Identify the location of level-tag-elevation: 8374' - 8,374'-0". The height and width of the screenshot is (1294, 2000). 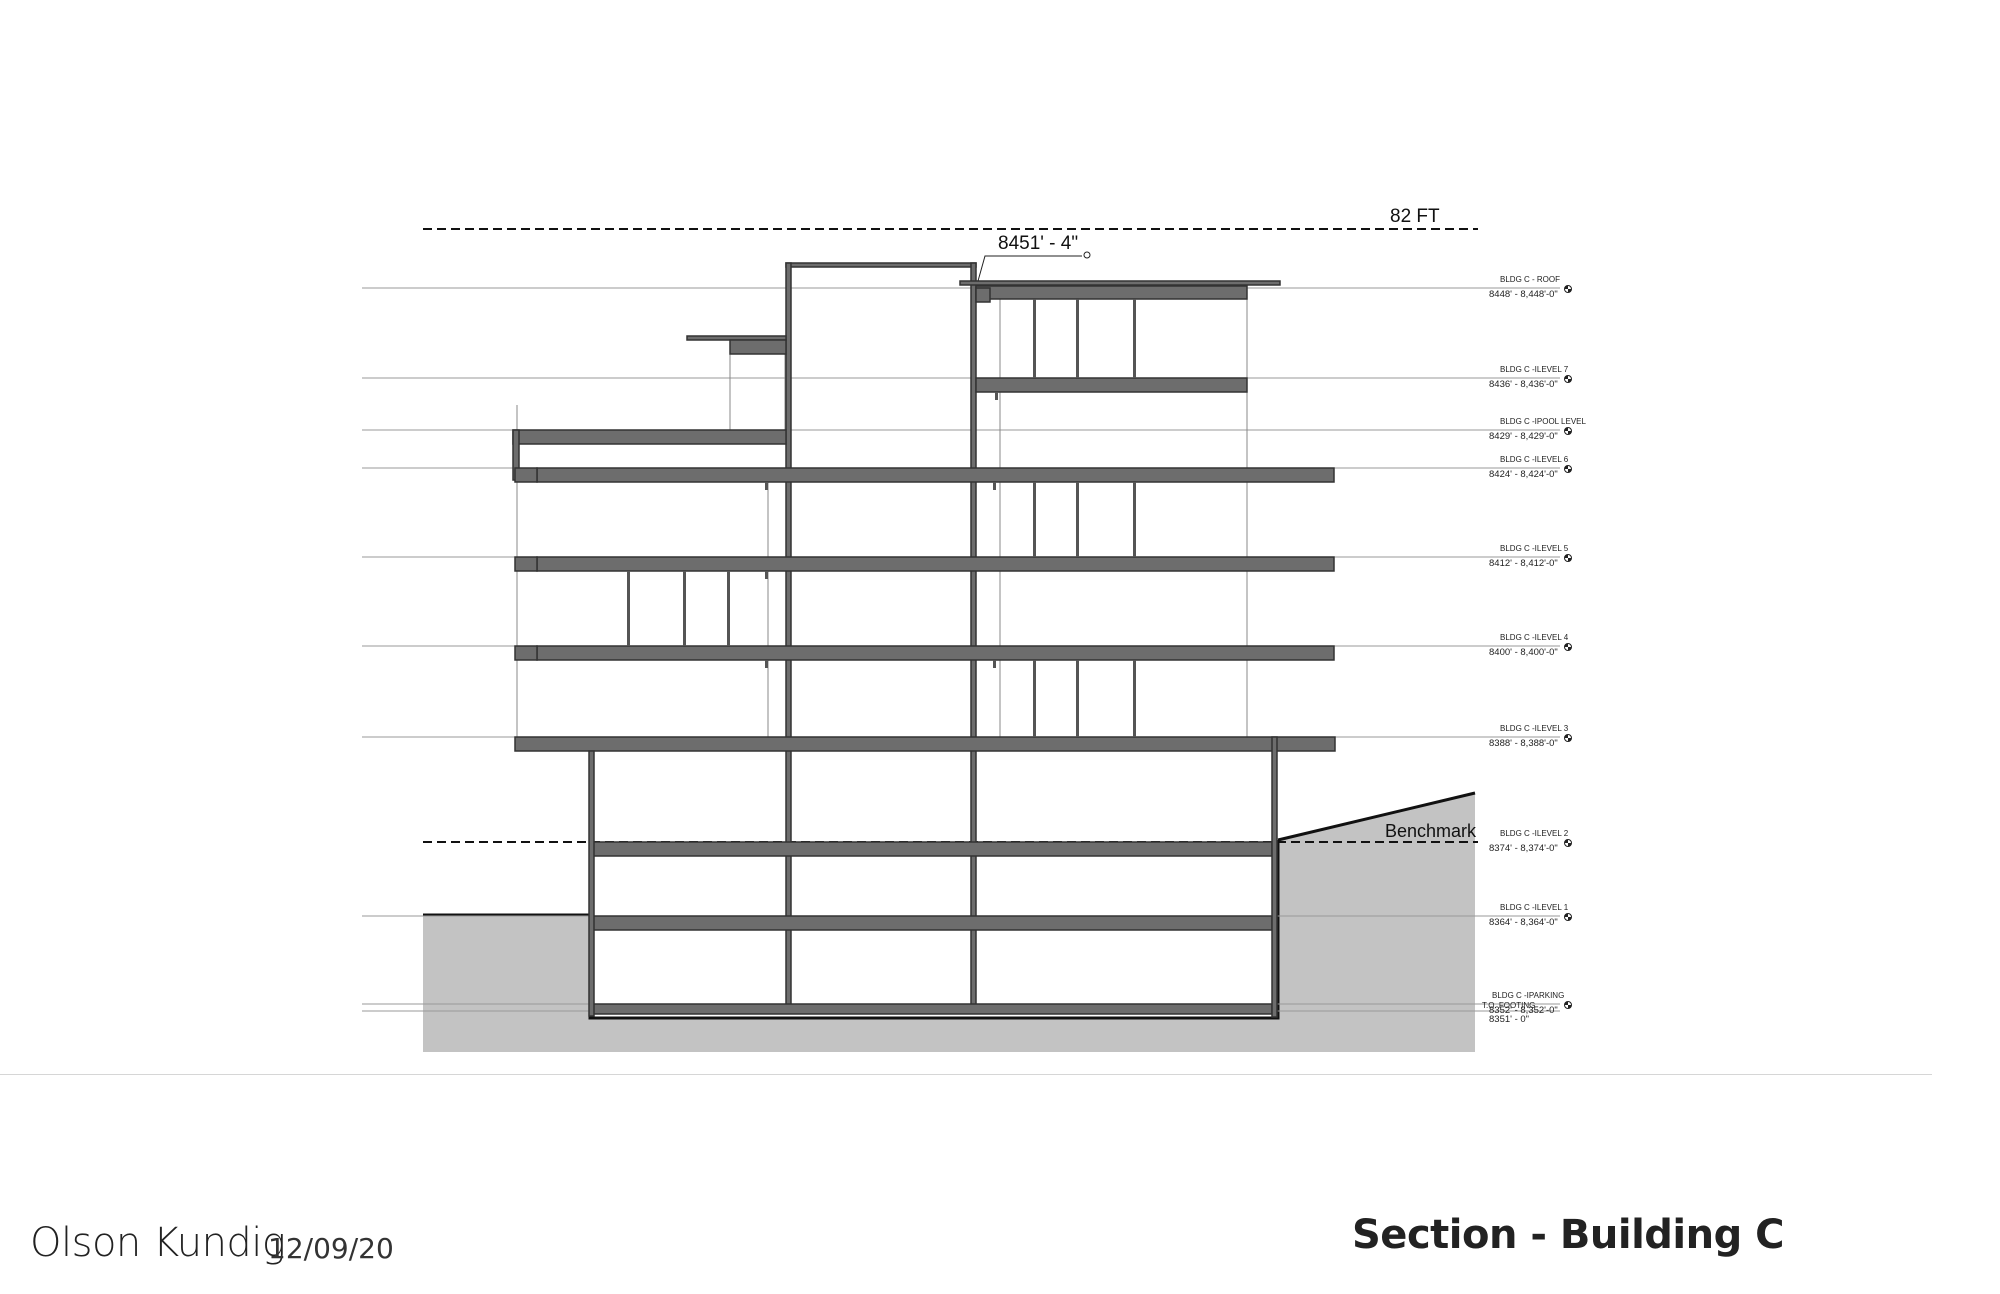
(1523, 848).